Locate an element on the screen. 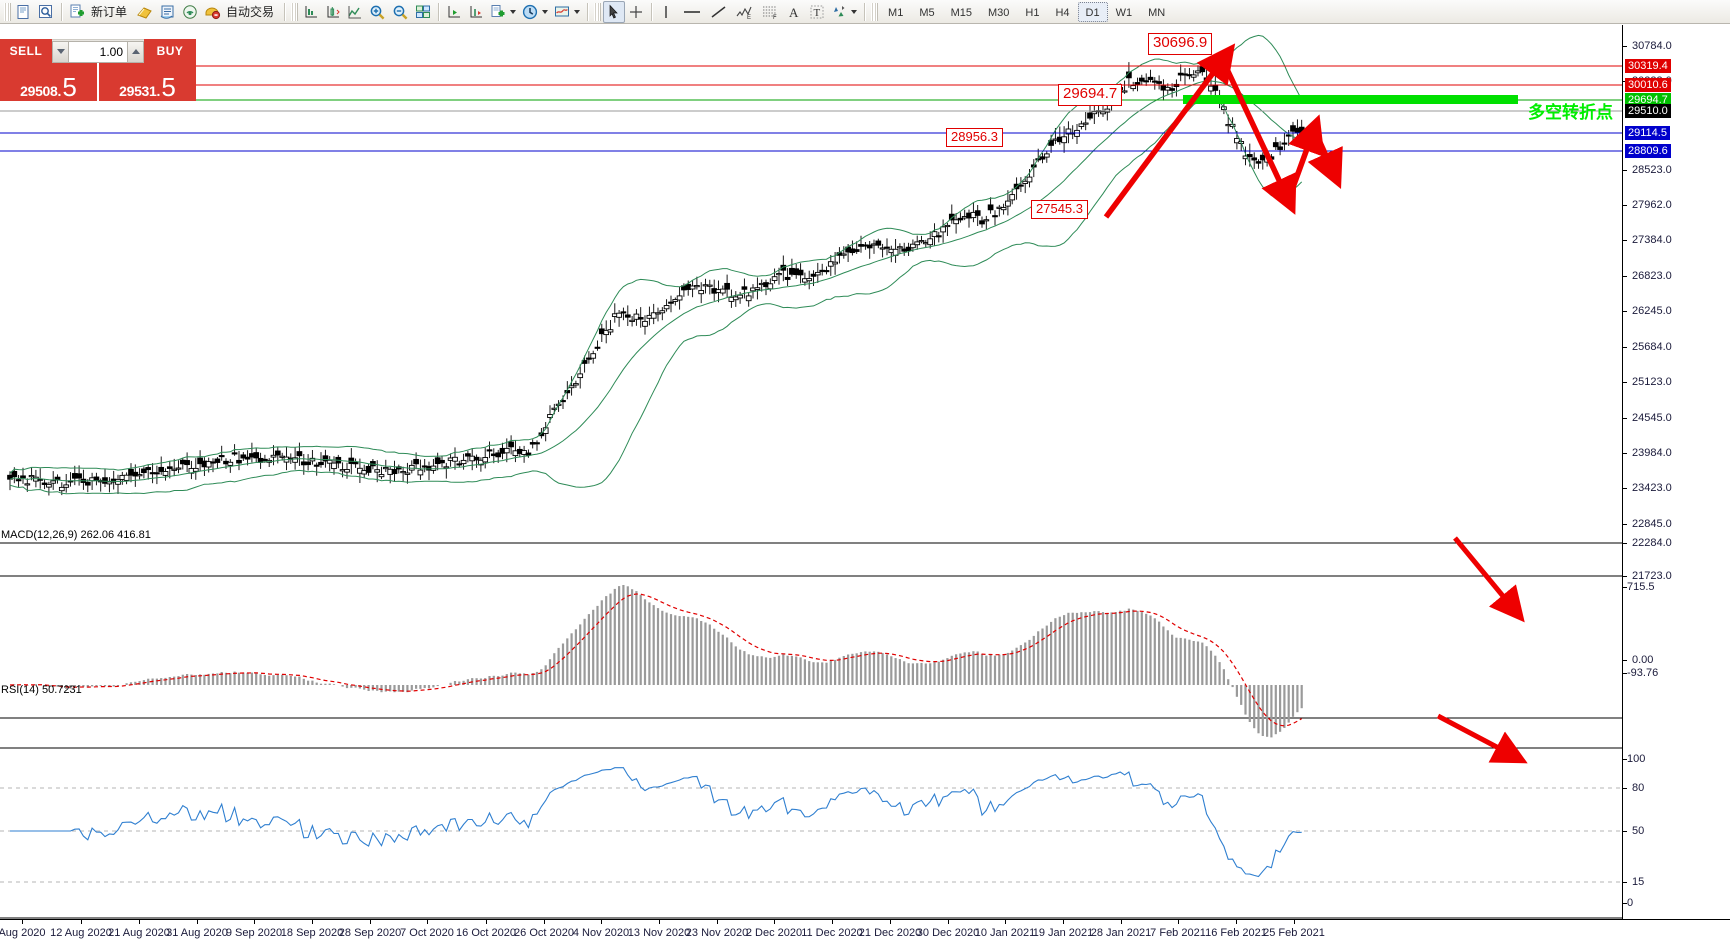 This screenshot has width=1730, height=944. green-resistance-bar is located at coordinates (1350, 99).